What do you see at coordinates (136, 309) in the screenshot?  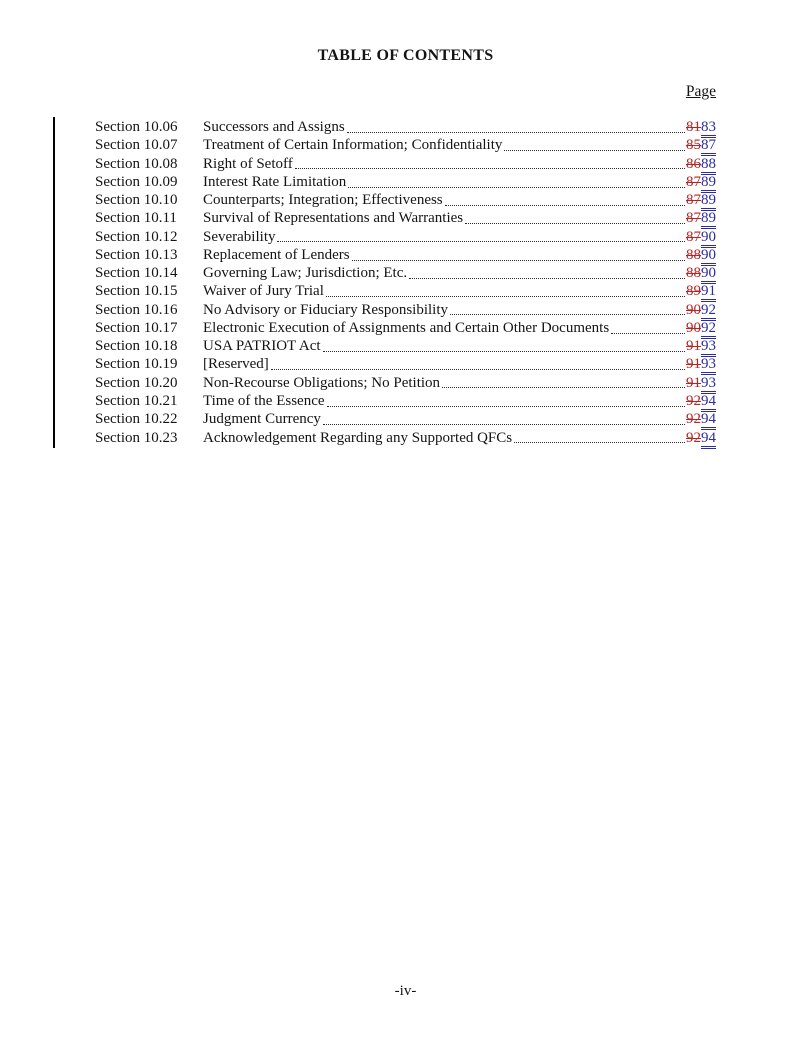 I see `toc-section-number: Section 10.16` at bounding box center [136, 309].